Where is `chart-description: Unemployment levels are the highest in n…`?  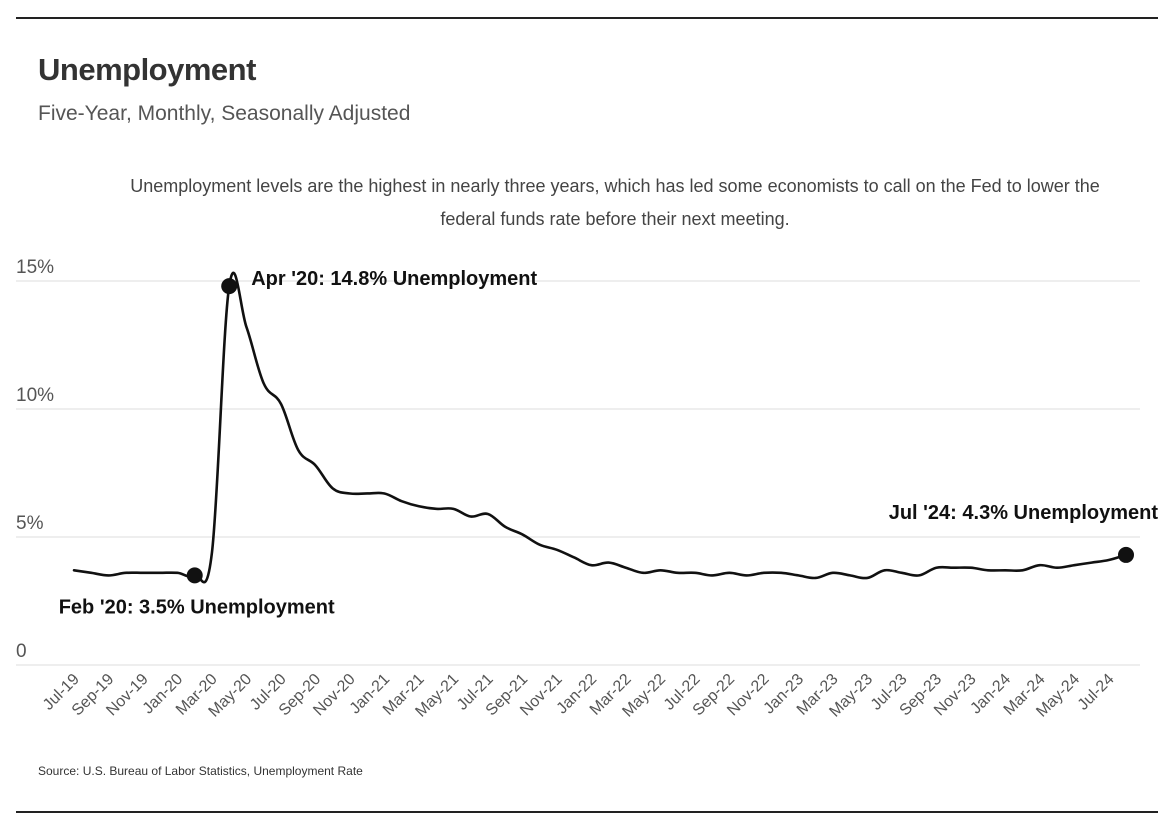 chart-description: Unemployment levels are the highest in n… is located at coordinates (615, 202).